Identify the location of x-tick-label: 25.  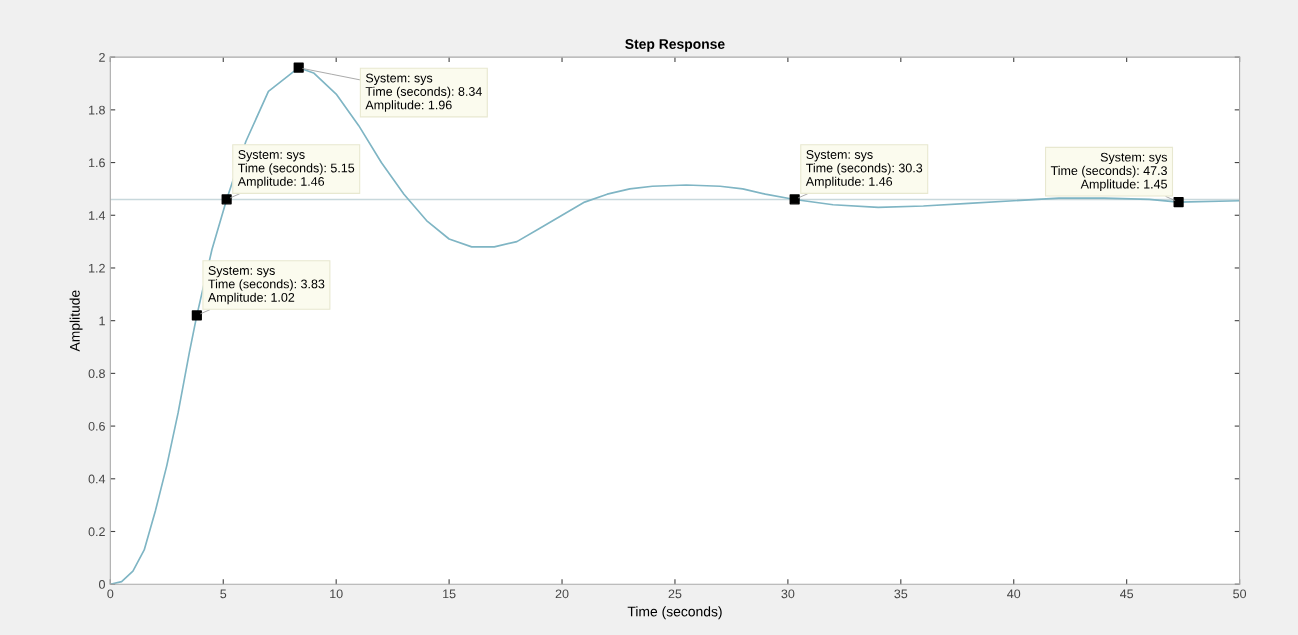
(675, 594).